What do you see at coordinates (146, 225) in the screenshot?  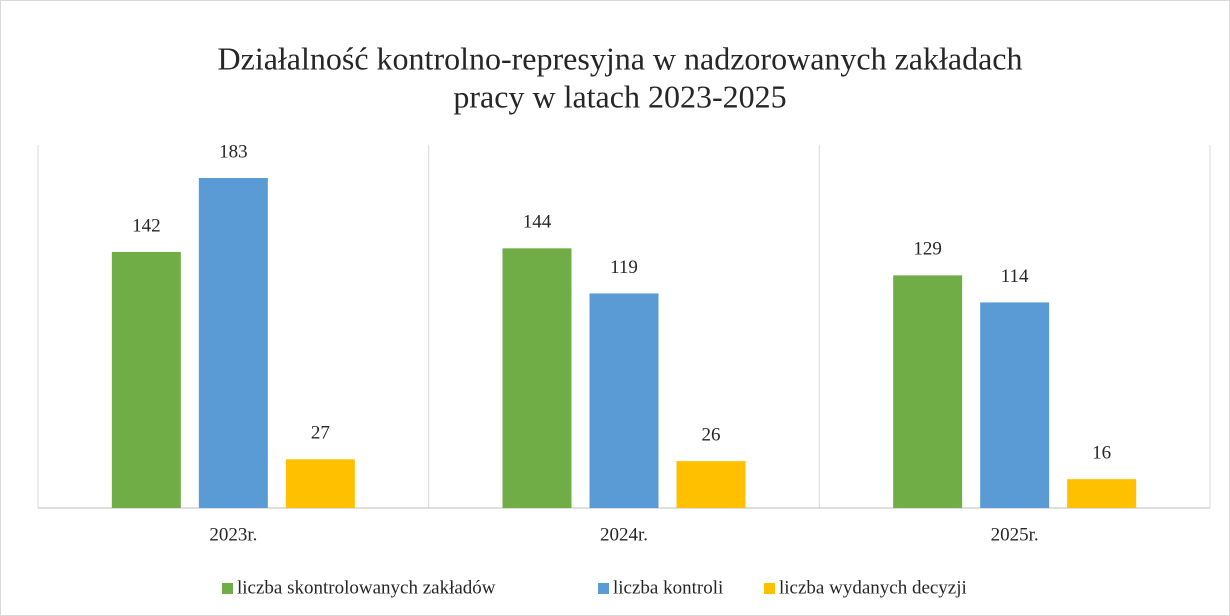 I see `data-label: 142` at bounding box center [146, 225].